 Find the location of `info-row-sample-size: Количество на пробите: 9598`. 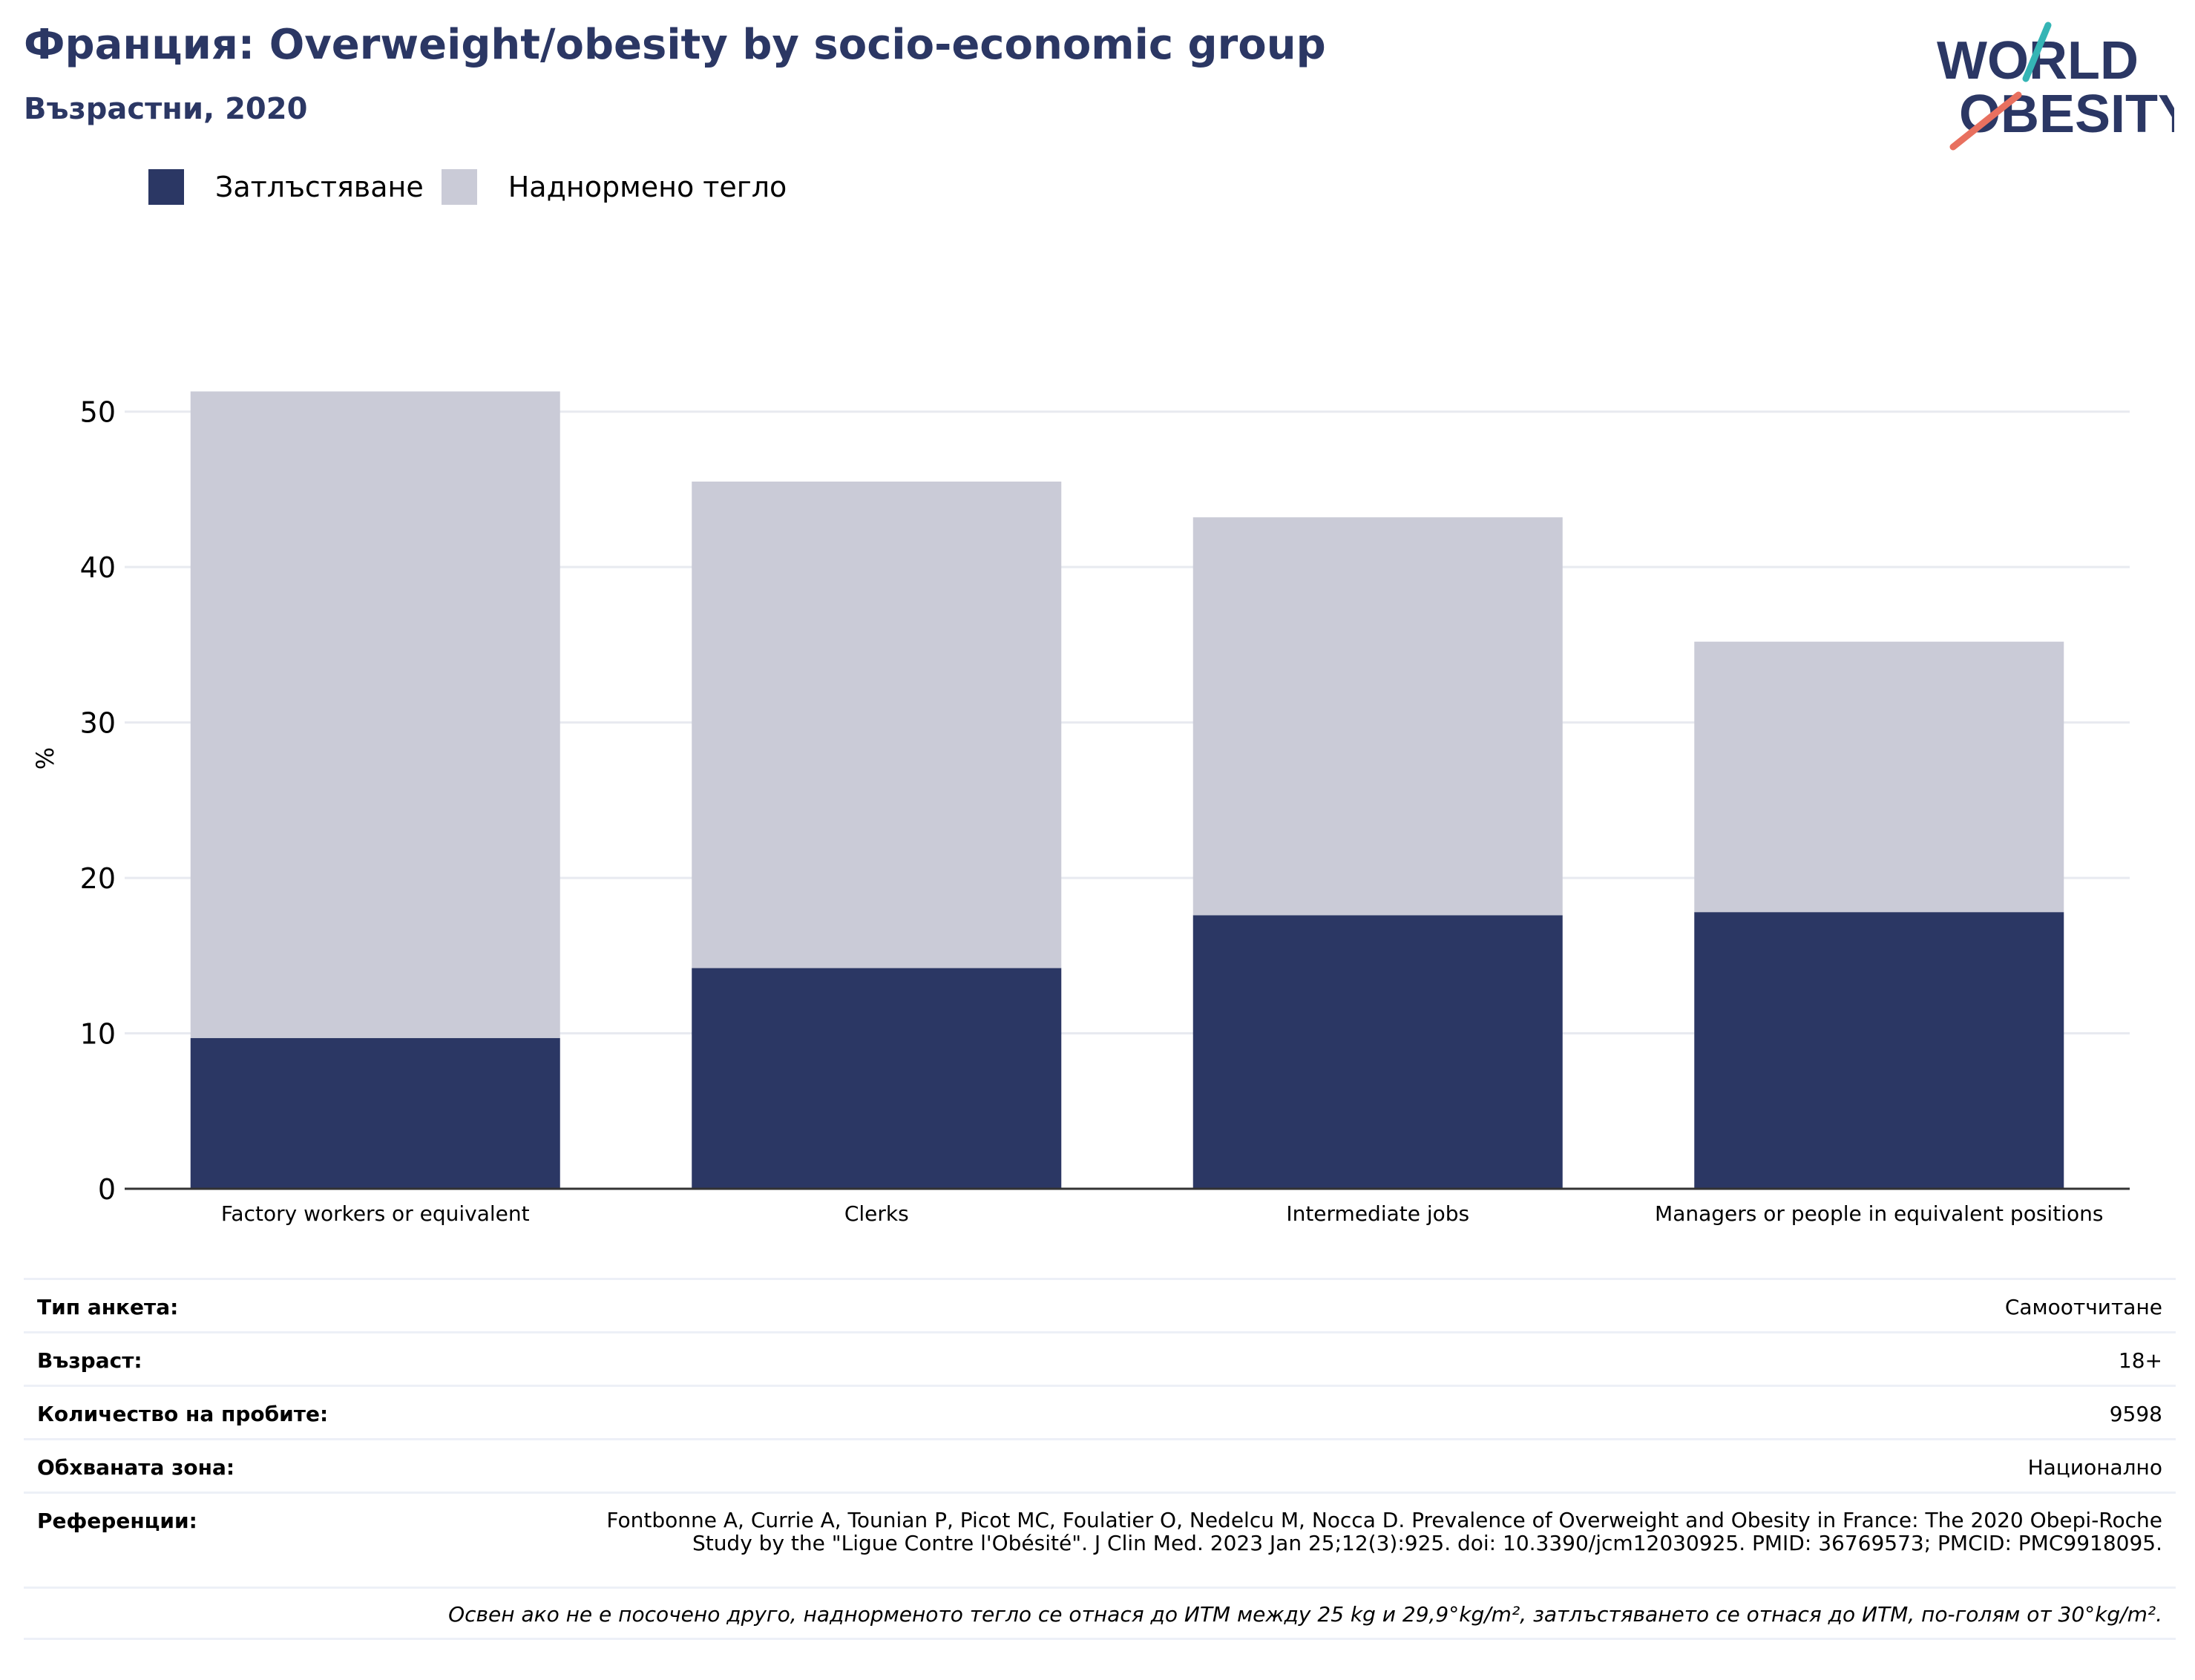

info-row-sample-size: Количество на пробите: 9598 is located at coordinates (1100, 1412).